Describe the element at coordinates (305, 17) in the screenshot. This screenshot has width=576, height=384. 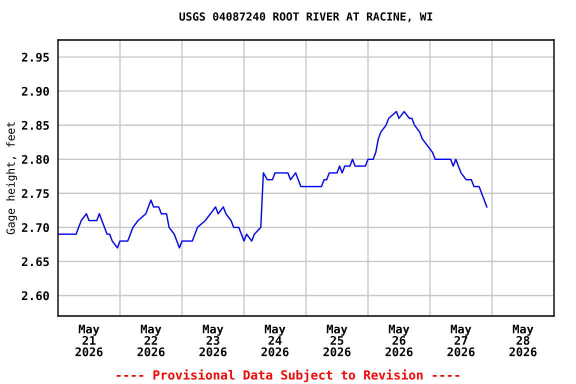
I see `chart-title: USGS 04087240 ROOT RIVER AT RACINE, WI` at that location.